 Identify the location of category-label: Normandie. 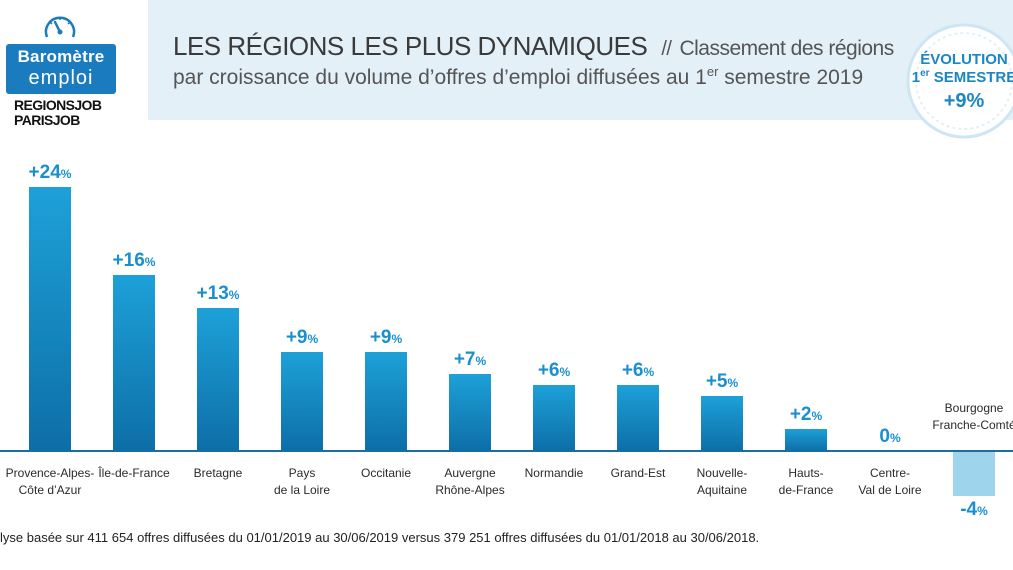
(554, 473).